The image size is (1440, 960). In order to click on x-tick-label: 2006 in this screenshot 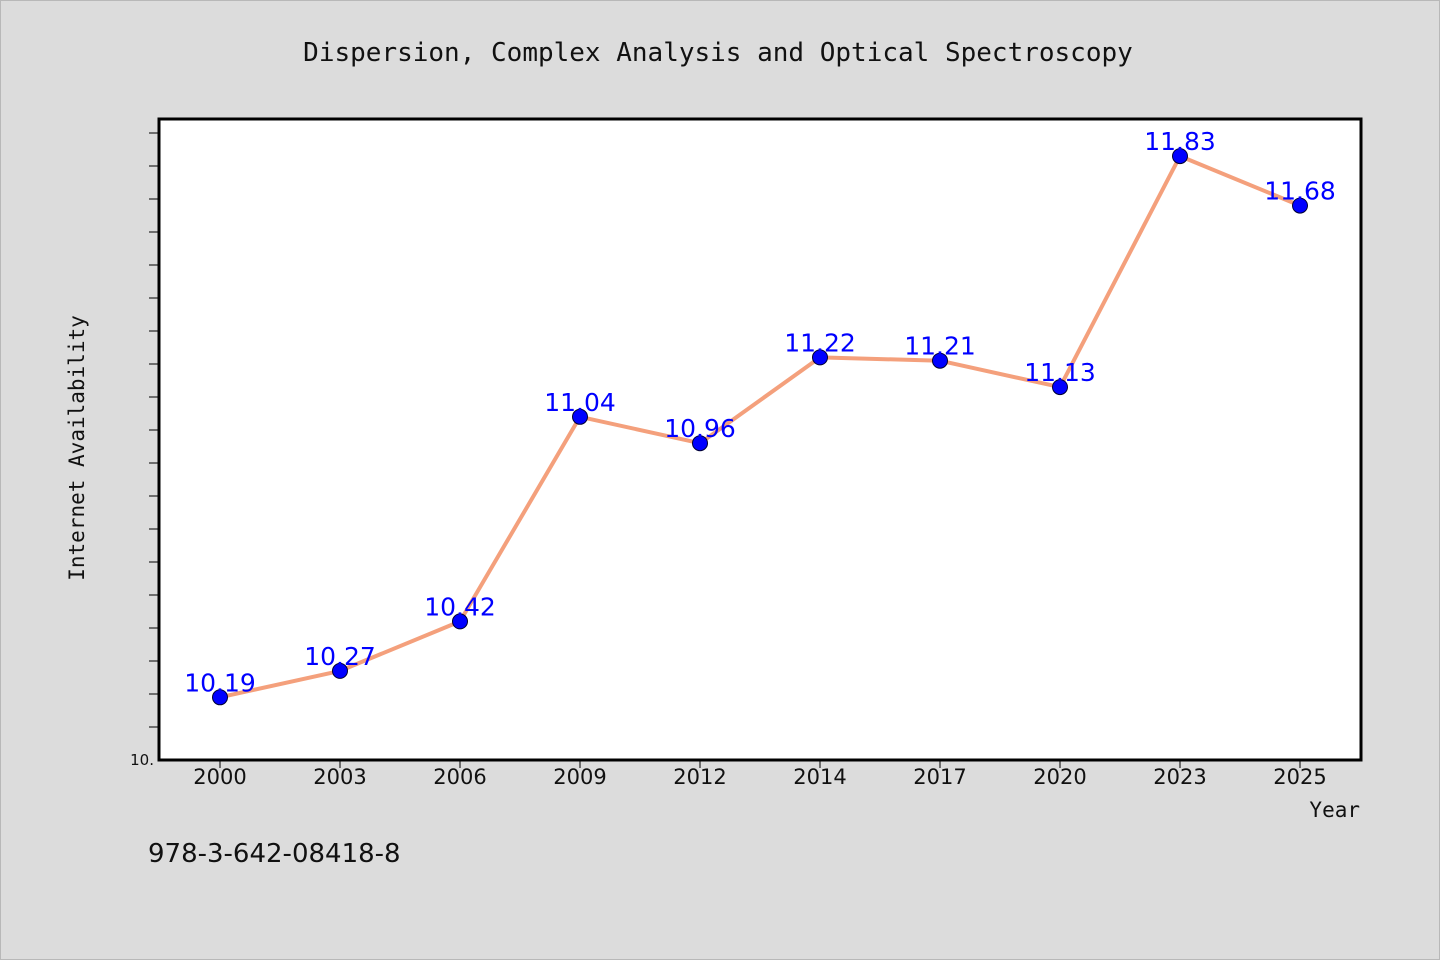, I will do `click(459, 777)`.